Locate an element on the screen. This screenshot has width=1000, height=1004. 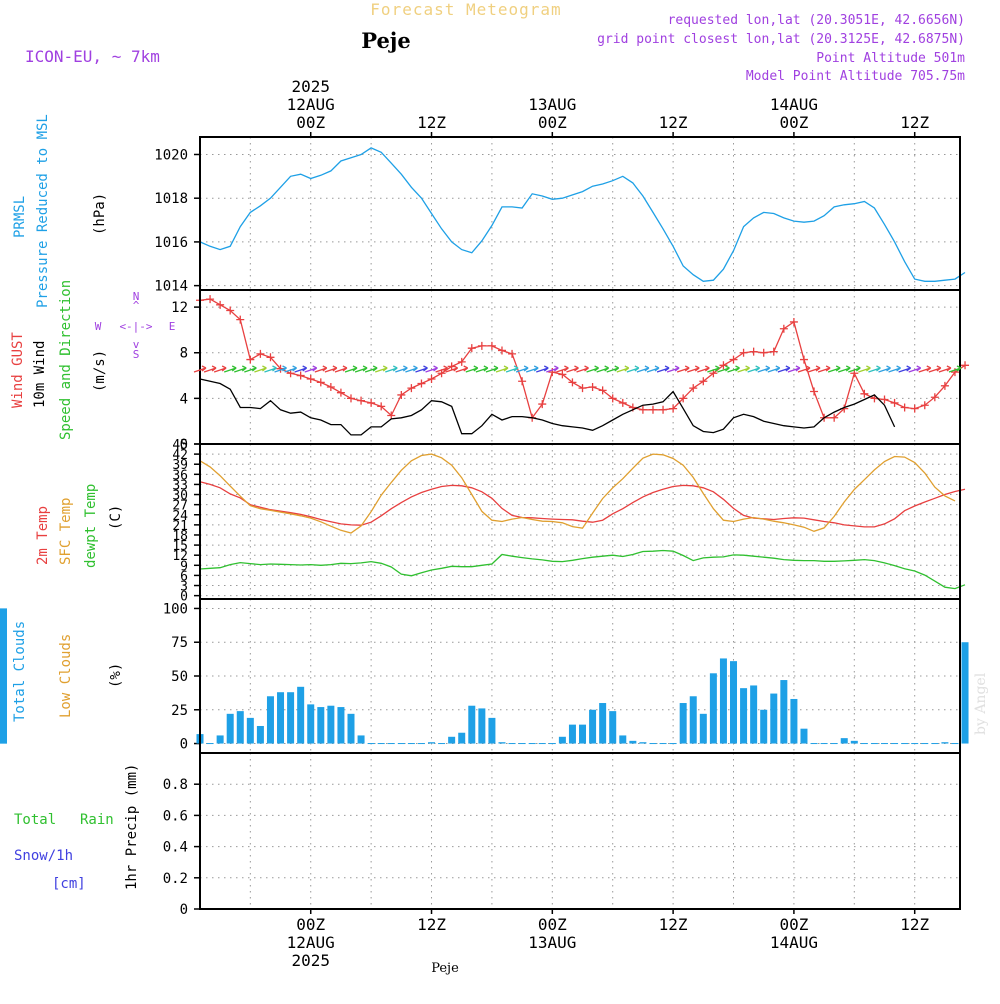
y-tick-label: 36 is located at coordinates (180, 475).